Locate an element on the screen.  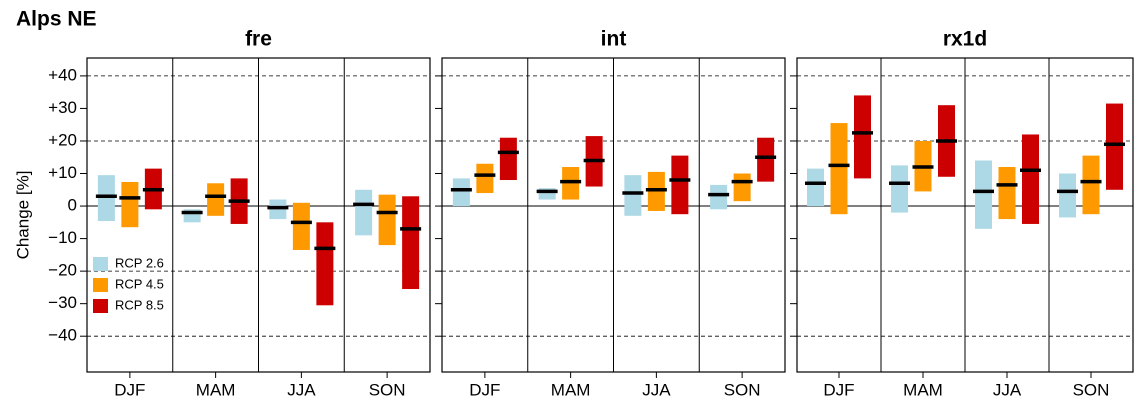
y-tick-label: +10 is located at coordinates (62, 172).